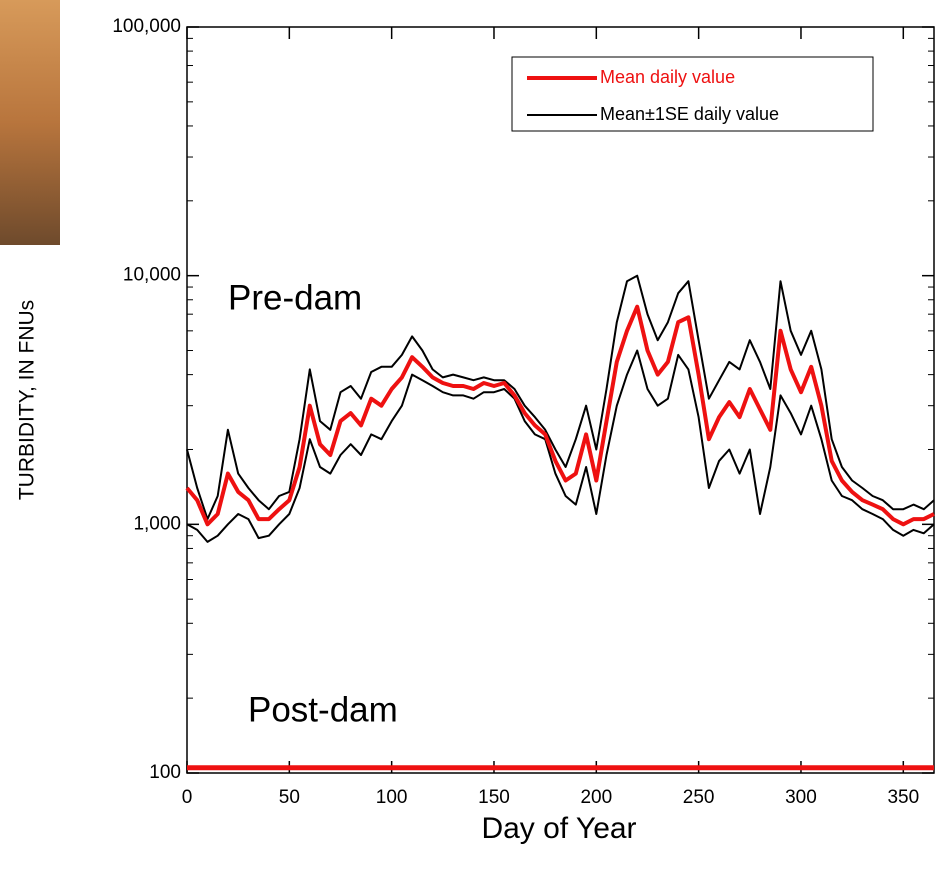 This screenshot has width=943, height=877. Describe the element at coordinates (392, 797) in the screenshot. I see `x-tick-label: 100` at that location.